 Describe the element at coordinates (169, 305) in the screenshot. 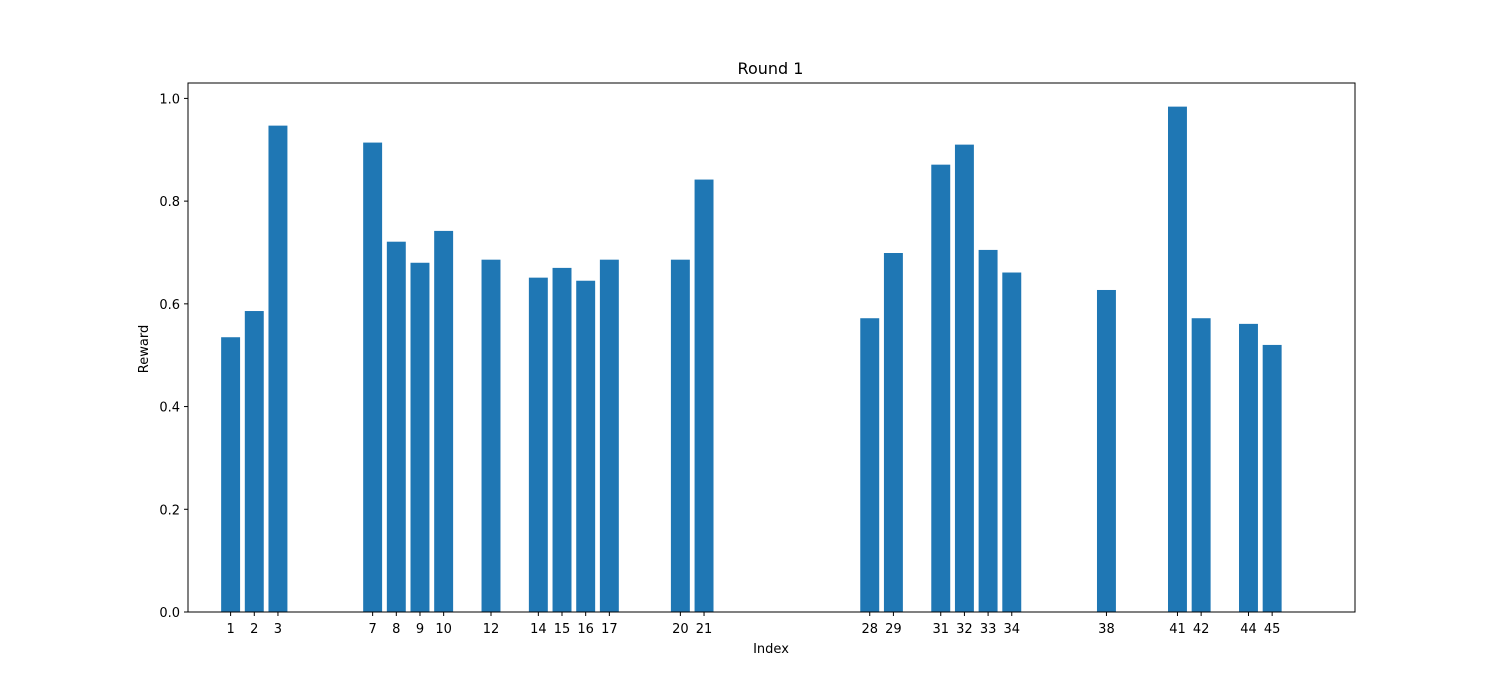

I see `y-tick-label: 0.6` at that location.